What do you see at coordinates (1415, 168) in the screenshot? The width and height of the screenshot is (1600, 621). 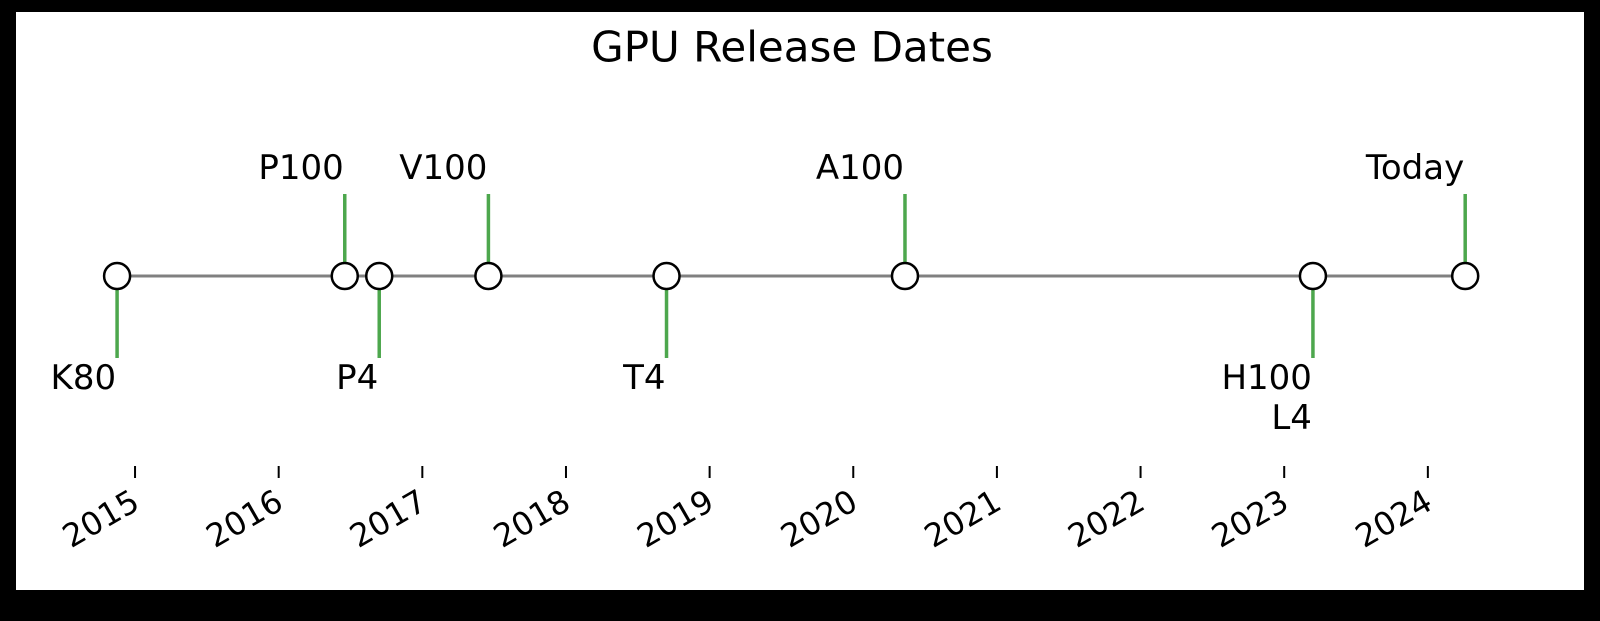 I see `event-label: Today` at bounding box center [1415, 168].